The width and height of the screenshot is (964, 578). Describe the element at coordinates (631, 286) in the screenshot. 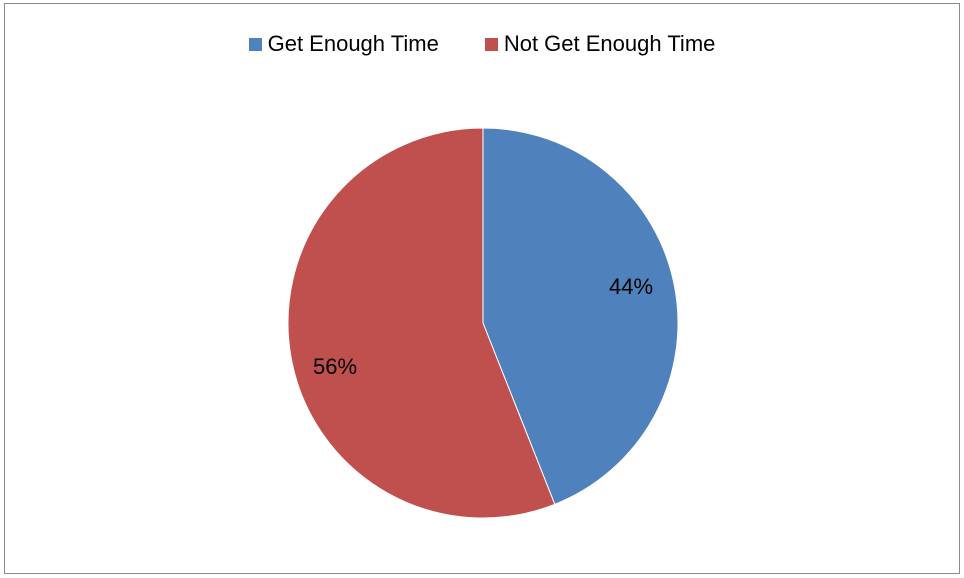

I see `data-label-get-enough-time: 44%` at that location.